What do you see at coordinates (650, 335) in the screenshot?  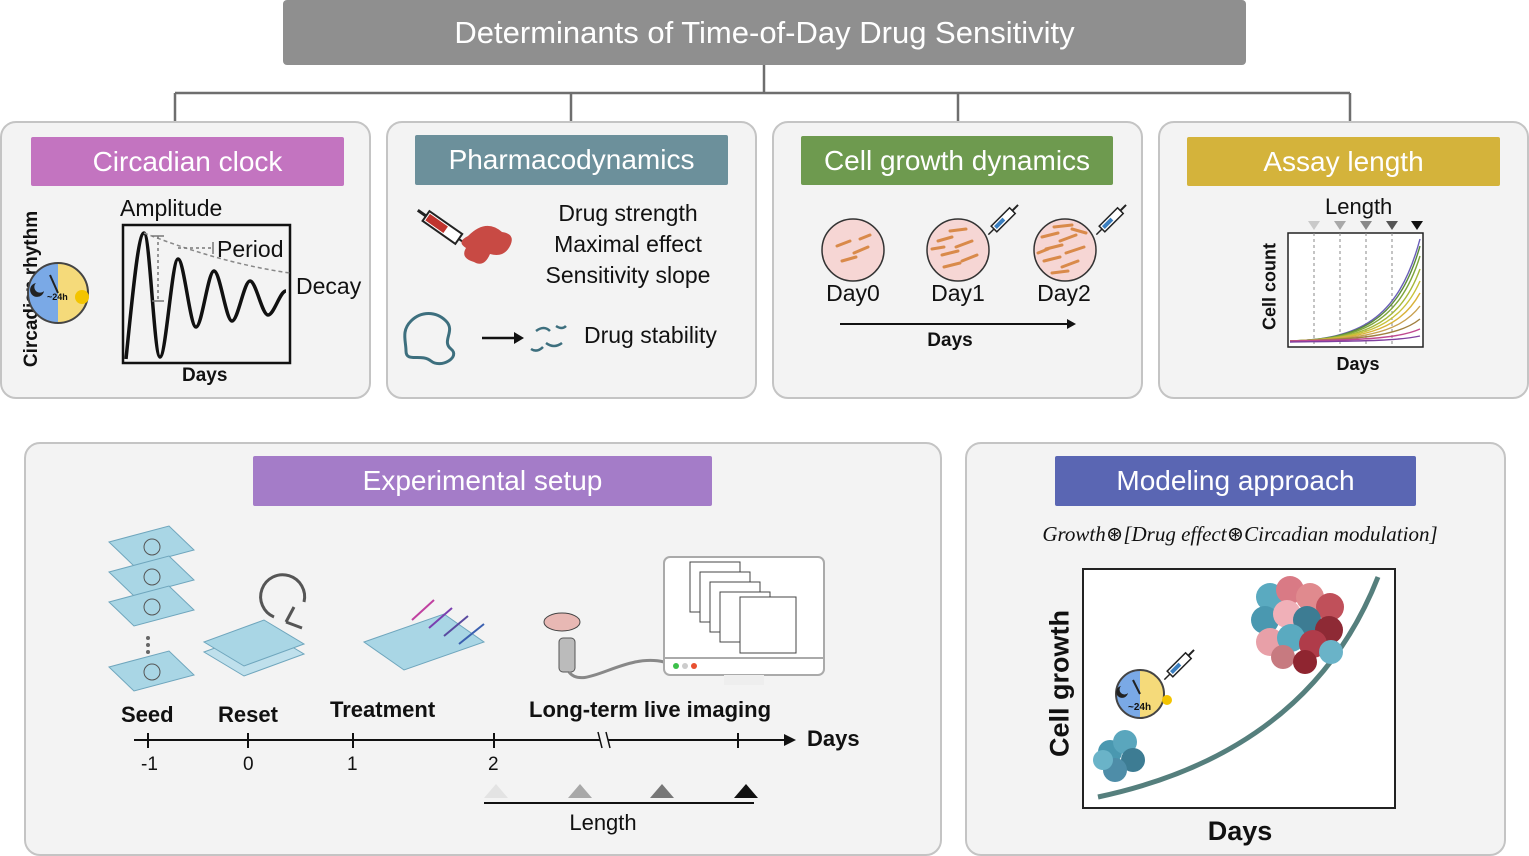 I see `pharma-stability: Drug stability` at bounding box center [650, 335].